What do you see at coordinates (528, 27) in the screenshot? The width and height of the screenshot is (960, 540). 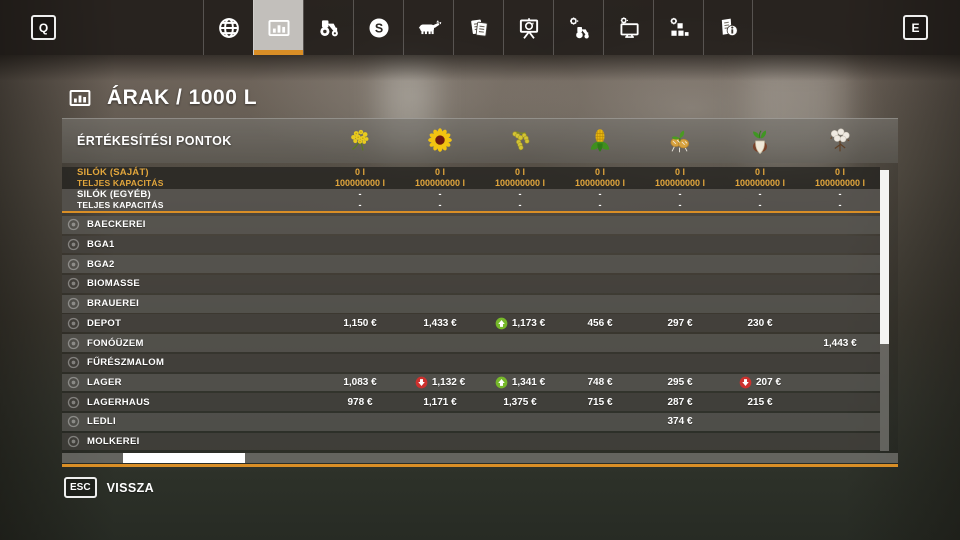 I see `tab-statistics` at bounding box center [528, 27].